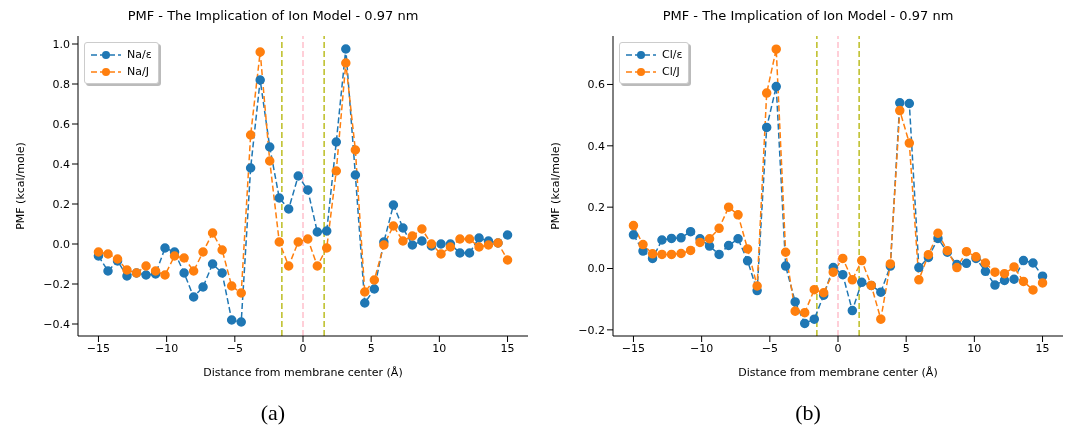 Image resolution: width=1073 pixels, height=448 pixels. I want to click on text: (b), so click(808, 413).